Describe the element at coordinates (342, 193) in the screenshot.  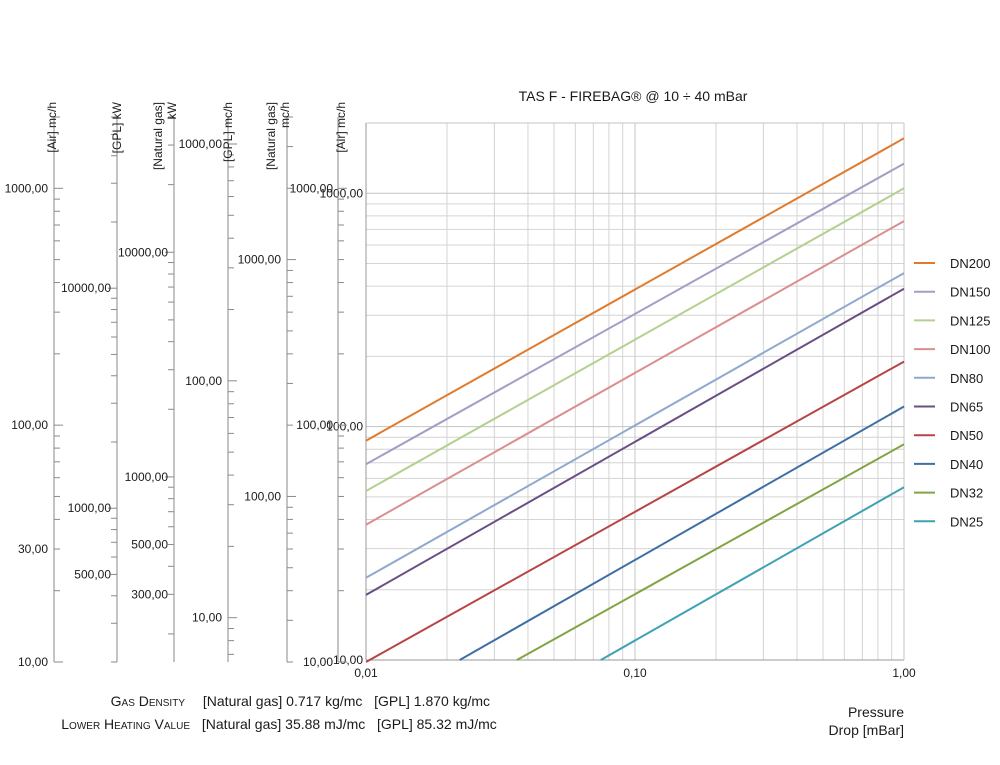
I see `y-tick-label: 1000,00` at that location.